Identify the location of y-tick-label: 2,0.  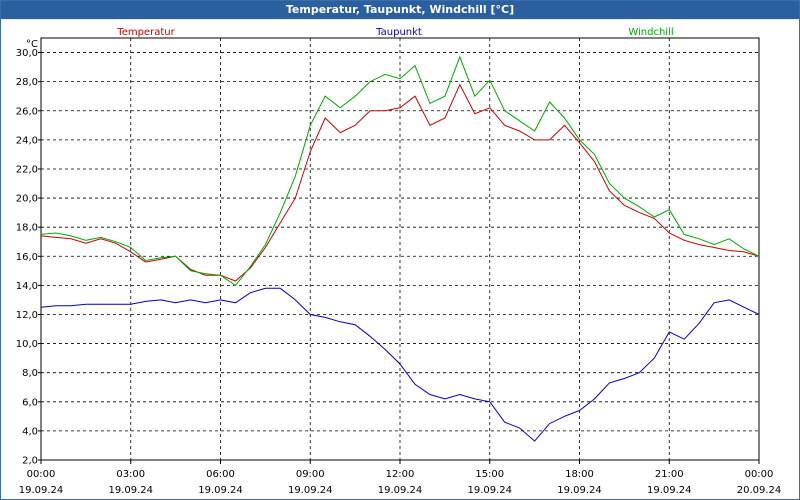
(30, 461).